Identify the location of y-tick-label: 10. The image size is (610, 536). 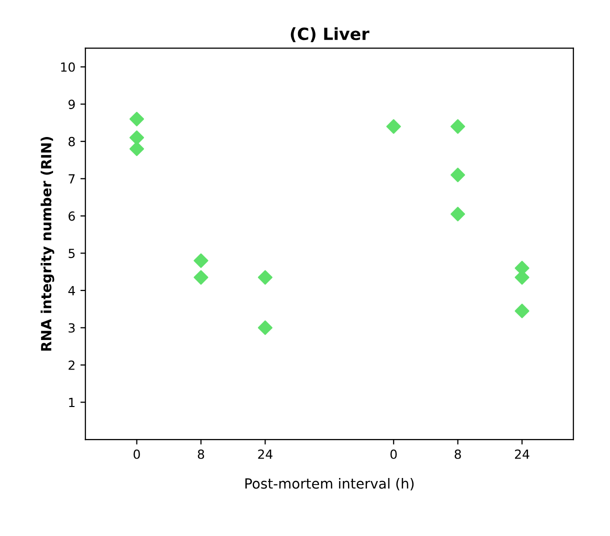
(68, 67).